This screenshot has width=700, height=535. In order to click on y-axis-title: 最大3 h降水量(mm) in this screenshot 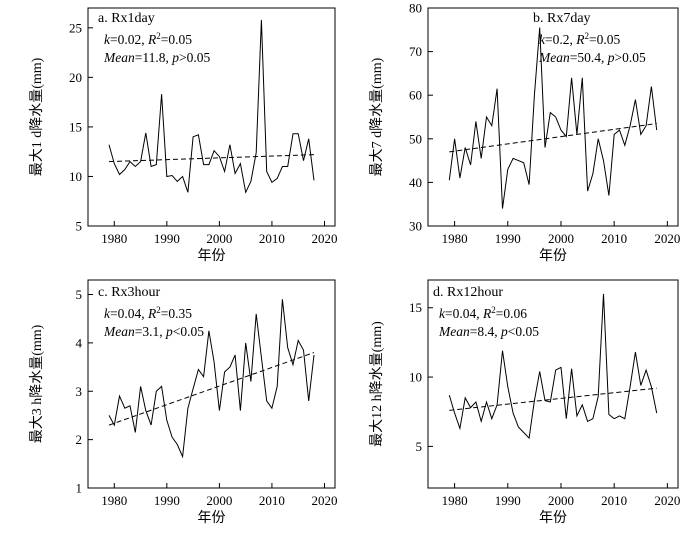, I will do `click(37, 383)`.